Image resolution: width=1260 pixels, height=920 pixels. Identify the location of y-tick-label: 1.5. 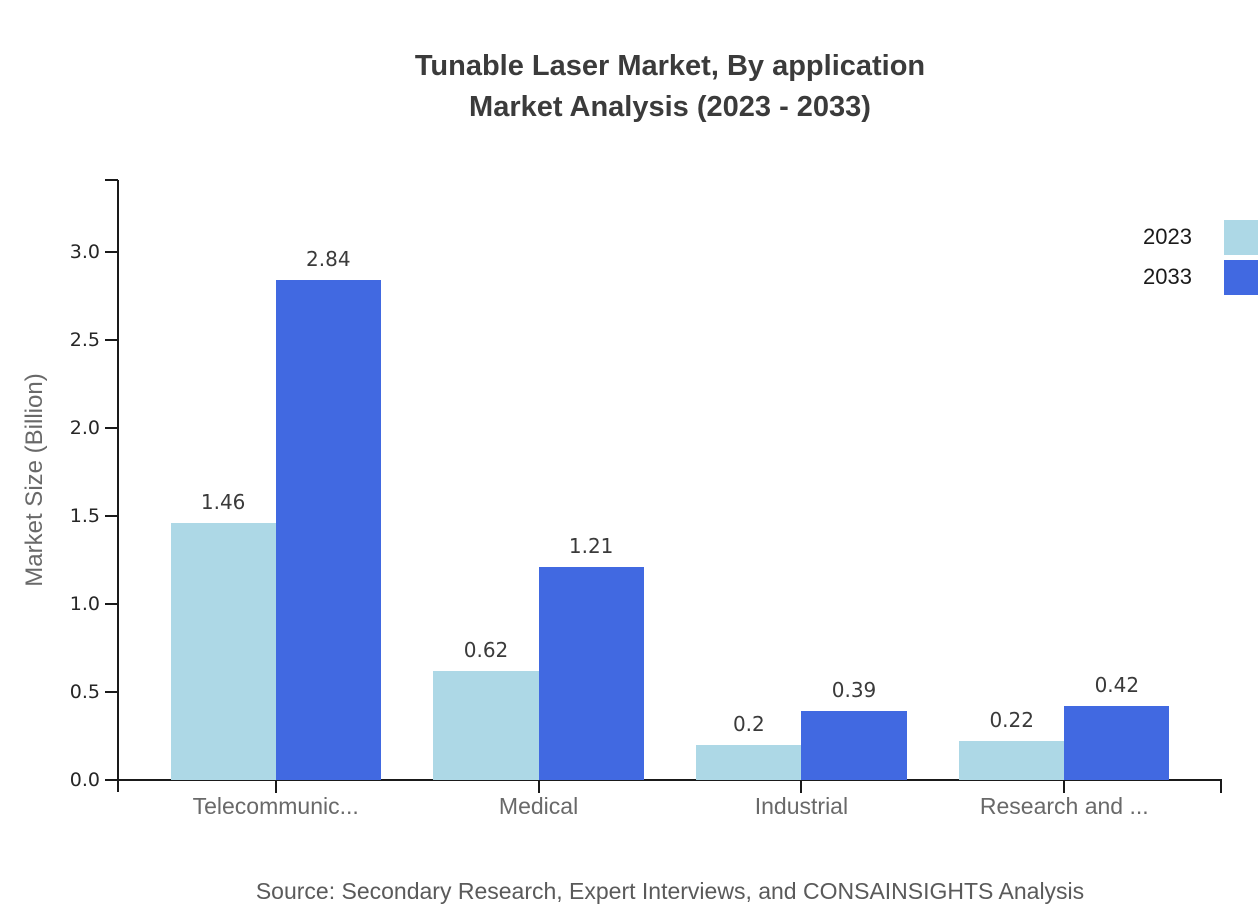
(84, 516).